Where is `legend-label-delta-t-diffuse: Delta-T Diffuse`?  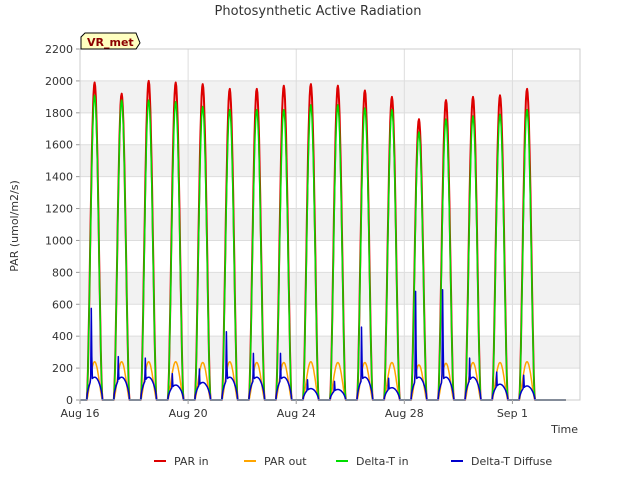 legend-label-delta-t-diffuse: Delta-T Diffuse is located at coordinates (511, 461).